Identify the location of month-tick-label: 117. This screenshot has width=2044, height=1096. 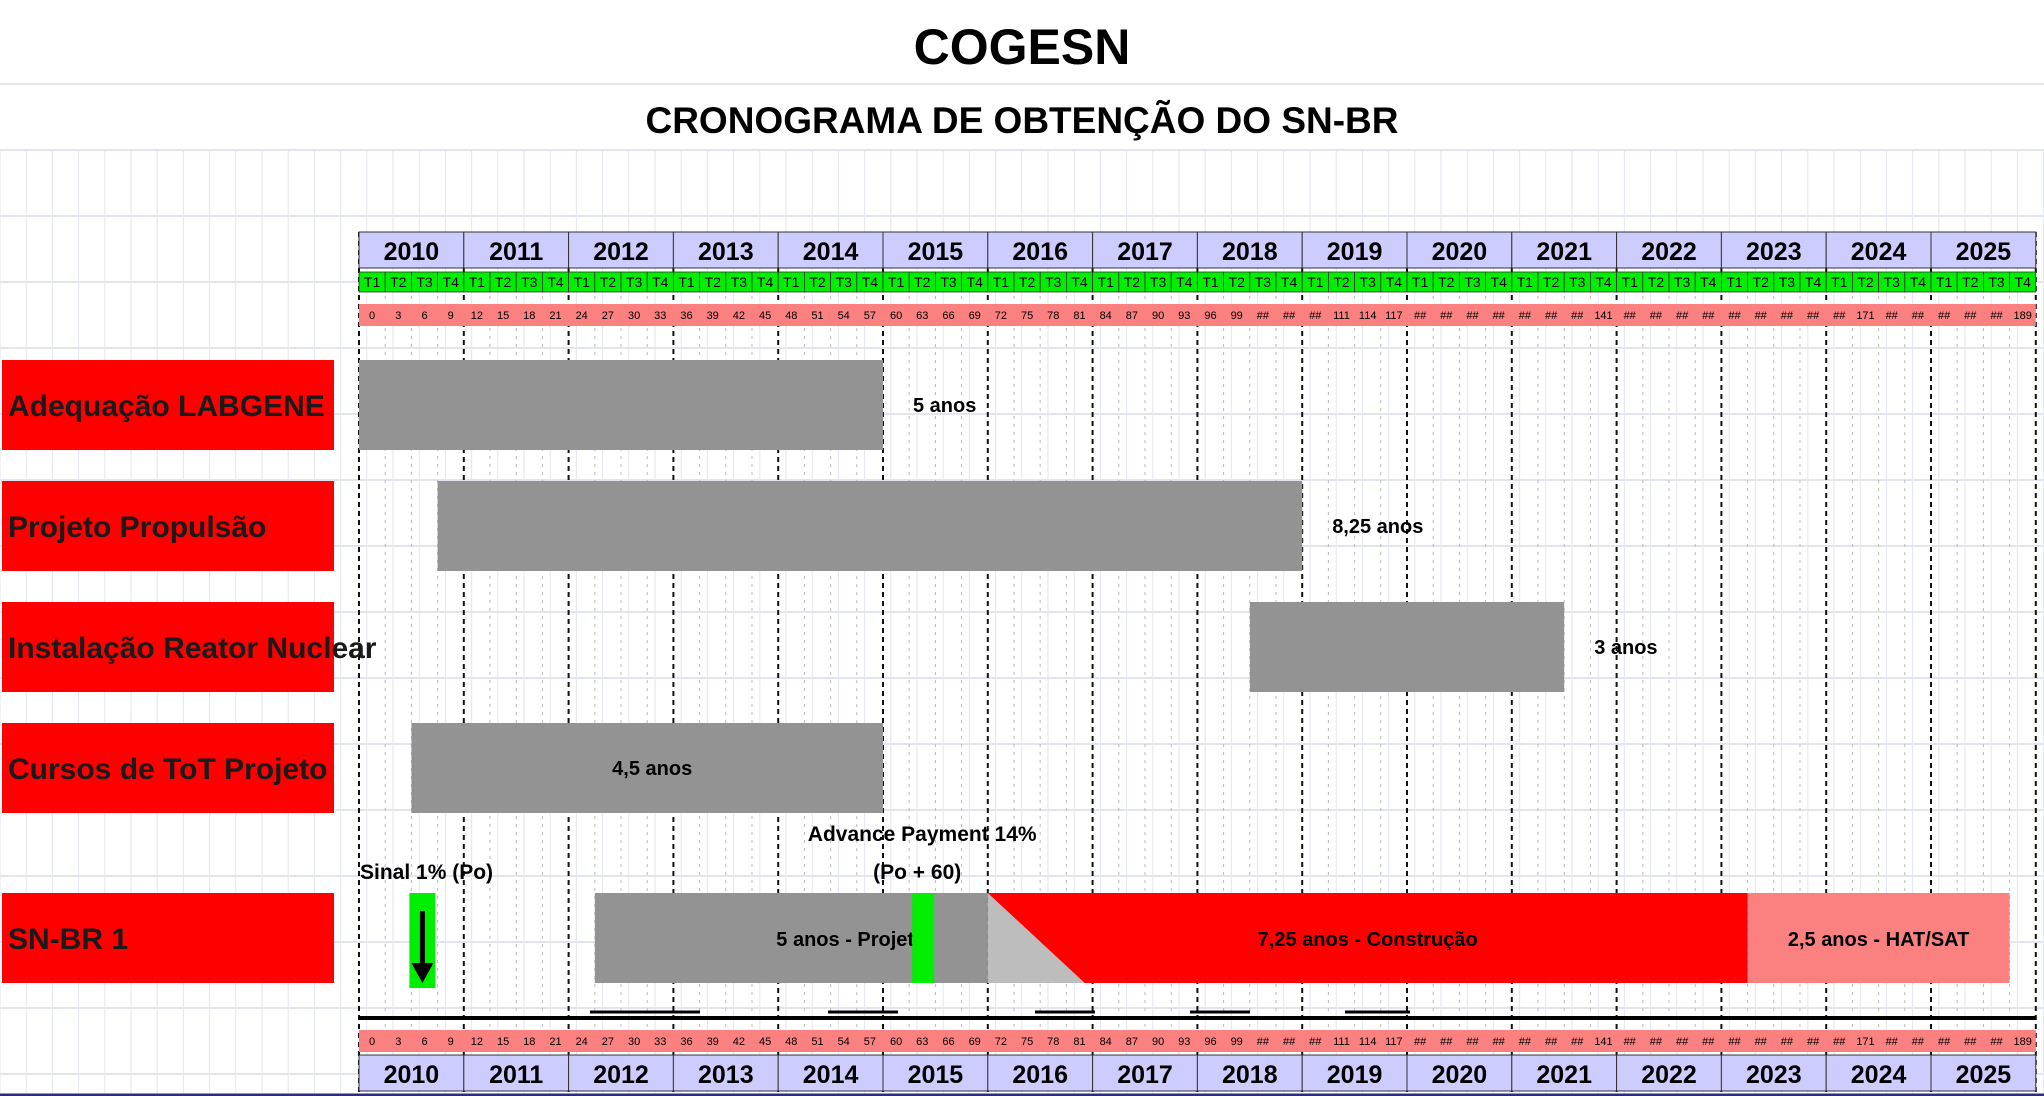
(1394, 1042).